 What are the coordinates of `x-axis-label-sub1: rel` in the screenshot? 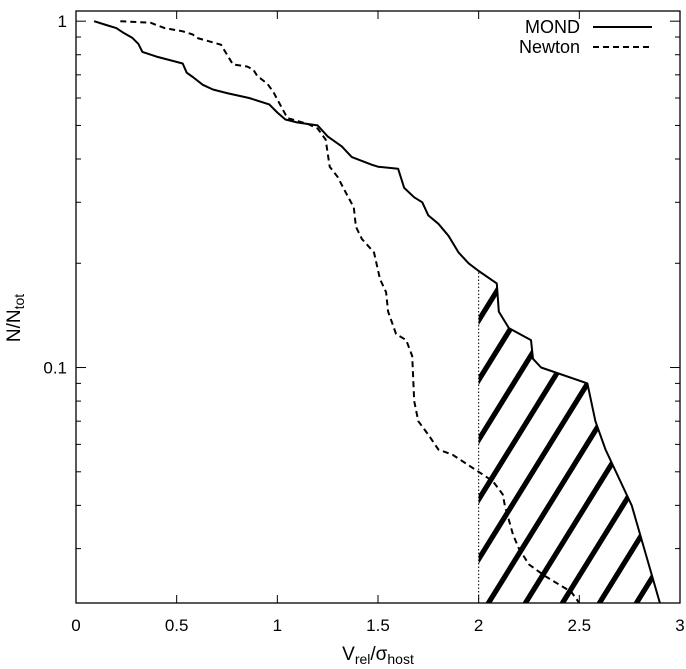 It's located at (363, 659).